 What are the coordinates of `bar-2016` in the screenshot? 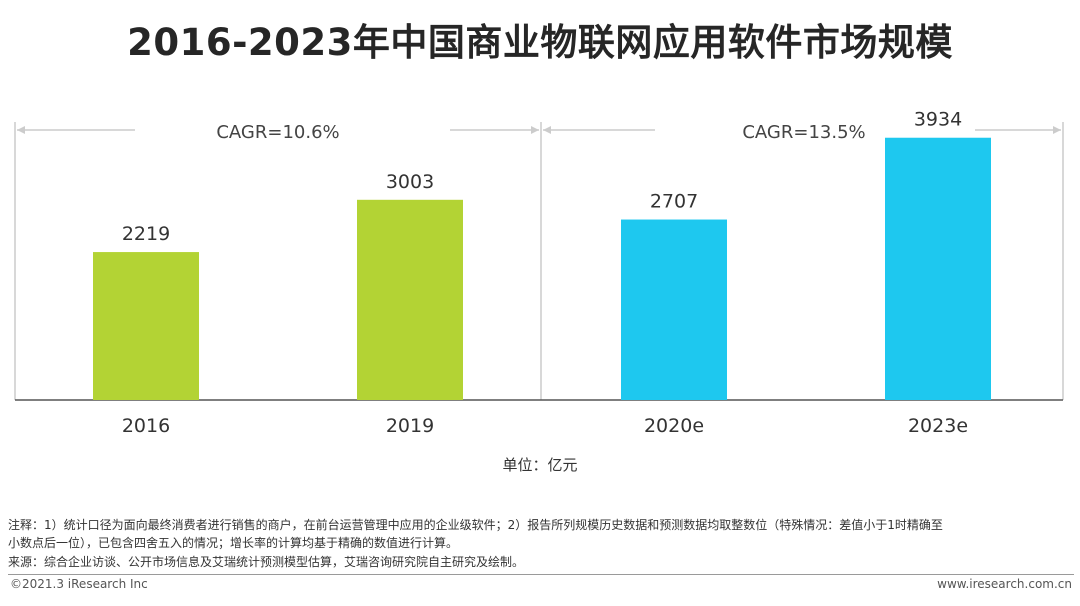 It's located at (146, 326).